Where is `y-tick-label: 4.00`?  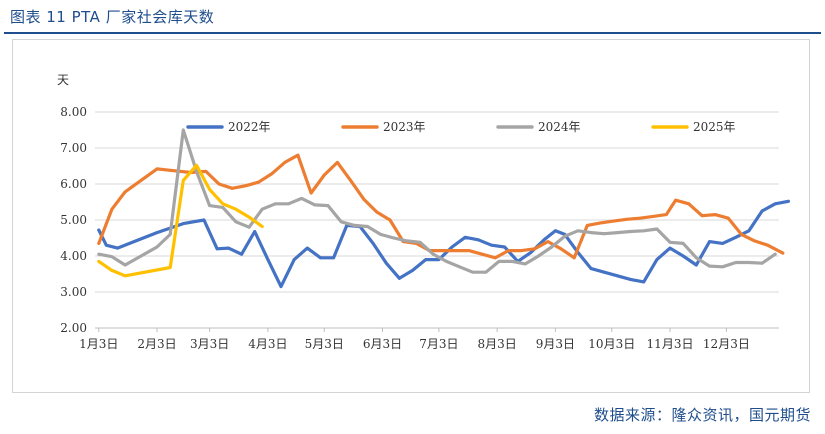 y-tick-label: 4.00 is located at coordinates (73, 256).